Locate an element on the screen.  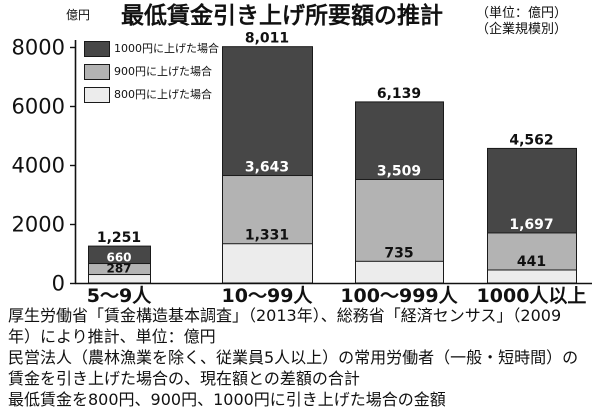
data-label-900yen-3: 1,697 is located at coordinates (531, 225).